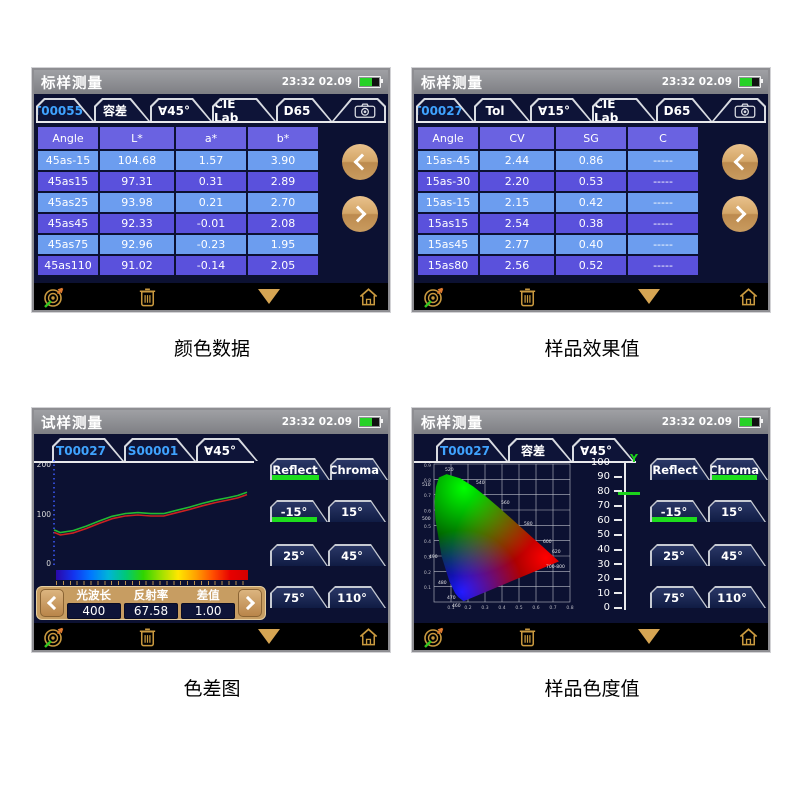 The image size is (800, 800). What do you see at coordinates (250, 603) in the screenshot?
I see `readout-next-button` at bounding box center [250, 603].